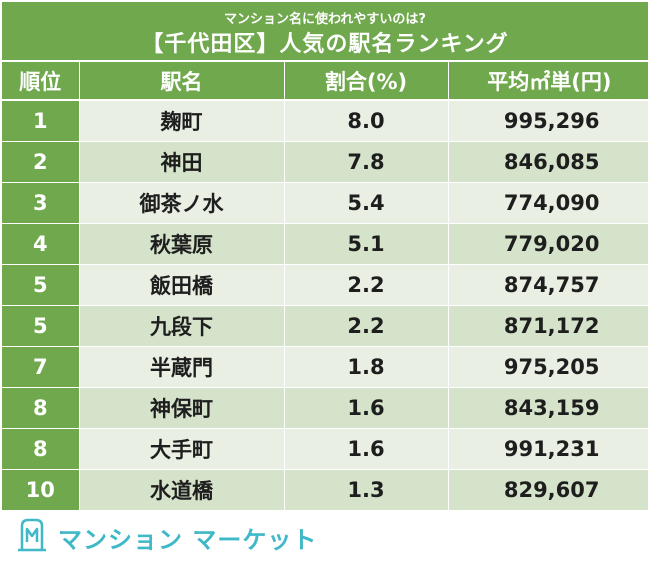  I want to click on station-cell: 大手町, so click(182, 449).